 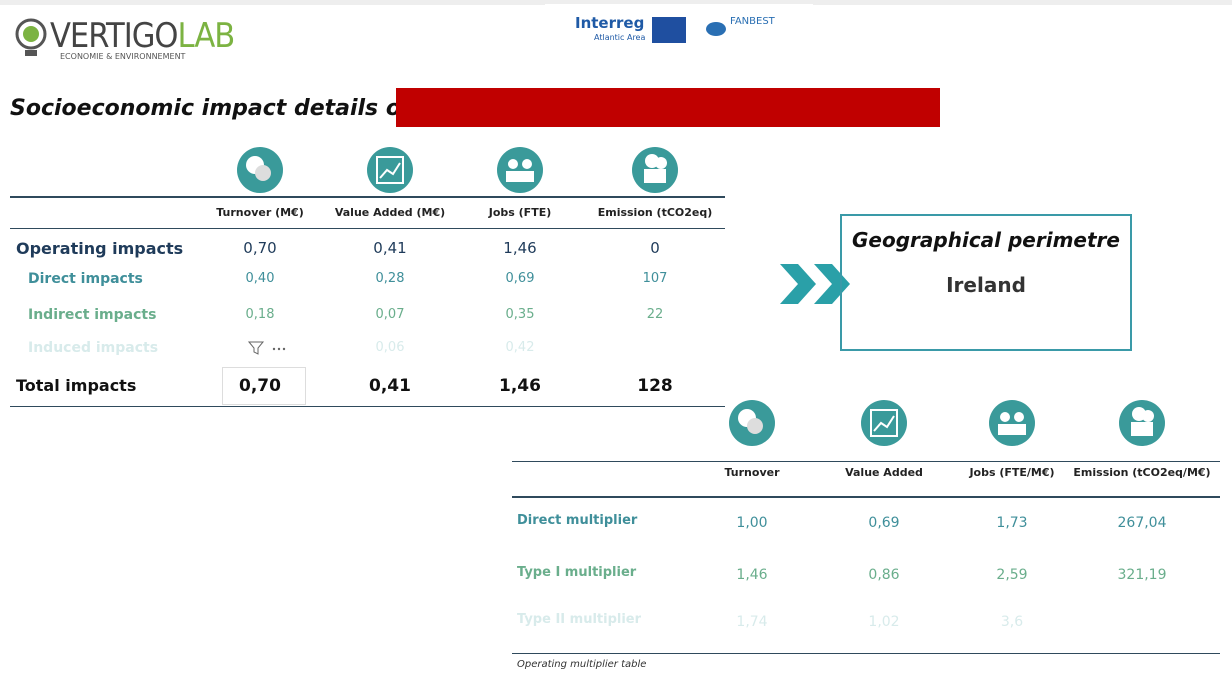 What do you see at coordinates (655, 278) in the screenshot?
I see `cell: 107` at bounding box center [655, 278].